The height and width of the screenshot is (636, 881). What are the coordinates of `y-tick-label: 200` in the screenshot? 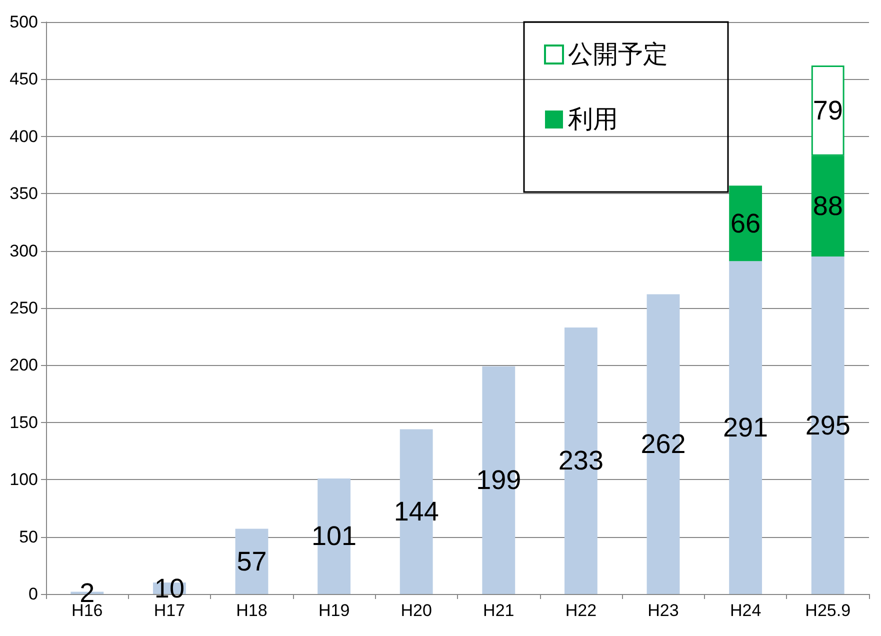 It's located at (24, 365).